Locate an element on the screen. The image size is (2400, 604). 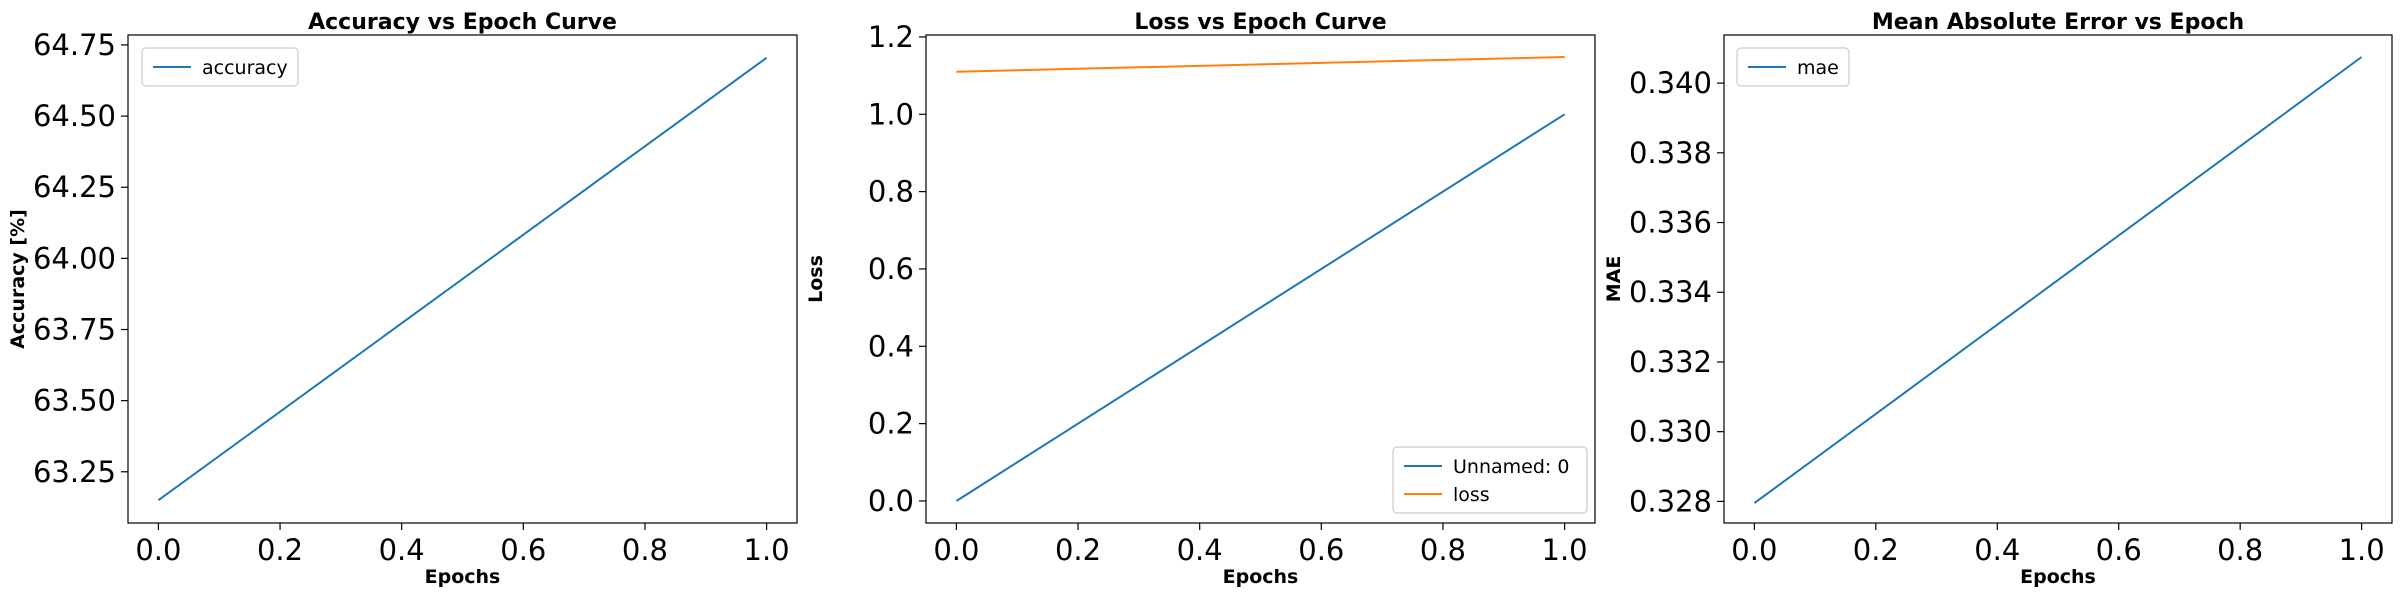
y-tick-label: 0.332 is located at coordinates (1670, 362).